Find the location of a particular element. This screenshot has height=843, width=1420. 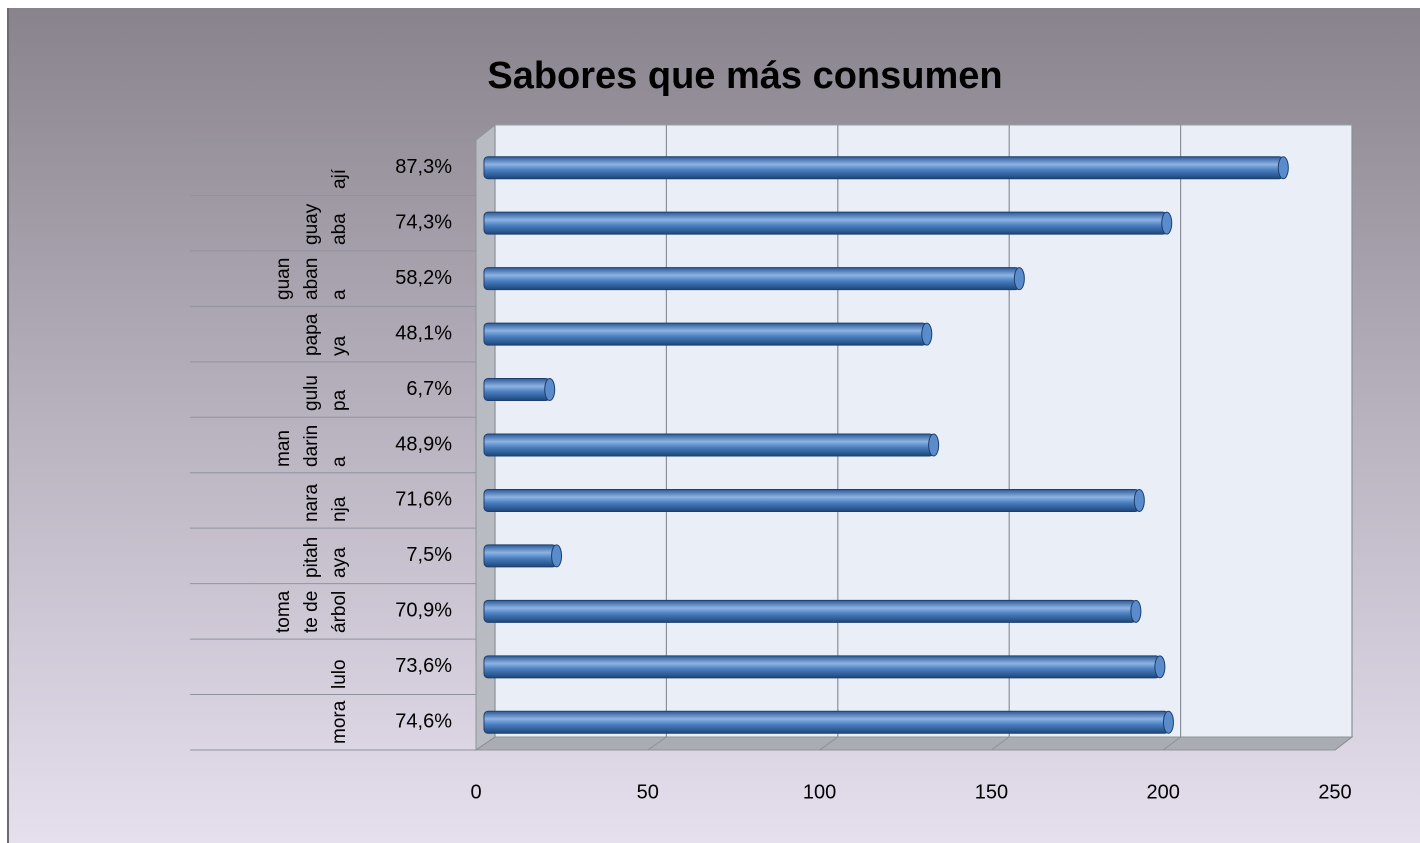

percent-label: 48,1% is located at coordinates (423, 333).